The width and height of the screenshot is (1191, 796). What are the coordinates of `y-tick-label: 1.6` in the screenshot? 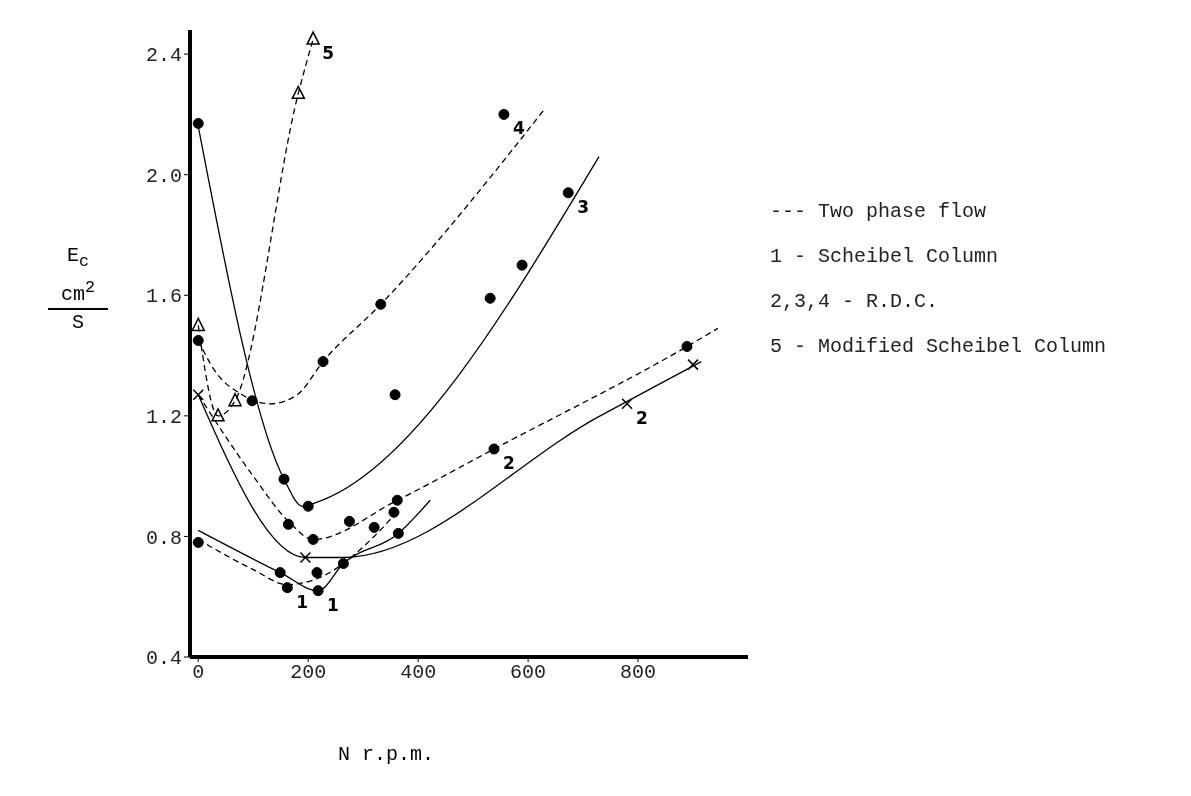 It's located at (163, 297).